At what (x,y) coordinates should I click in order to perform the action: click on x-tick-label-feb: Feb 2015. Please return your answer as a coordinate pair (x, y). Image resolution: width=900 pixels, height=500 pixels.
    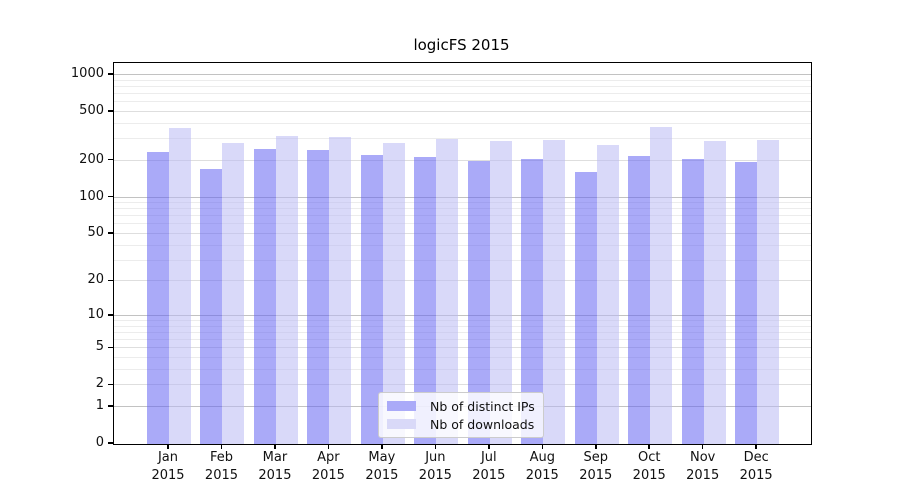
    Looking at the image, I should click on (221, 466).